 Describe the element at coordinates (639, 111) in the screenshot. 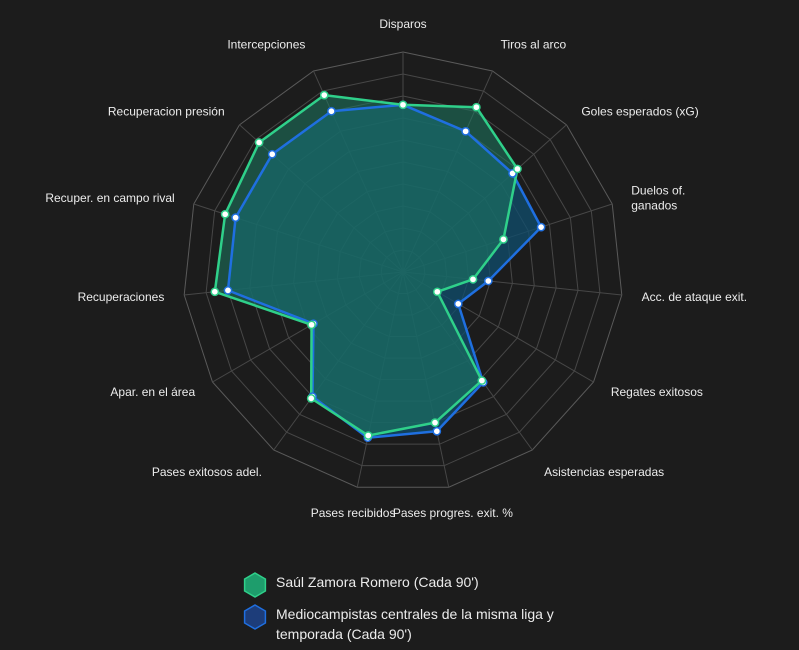

I see `axis-label: Goles esperados (xG)` at that location.